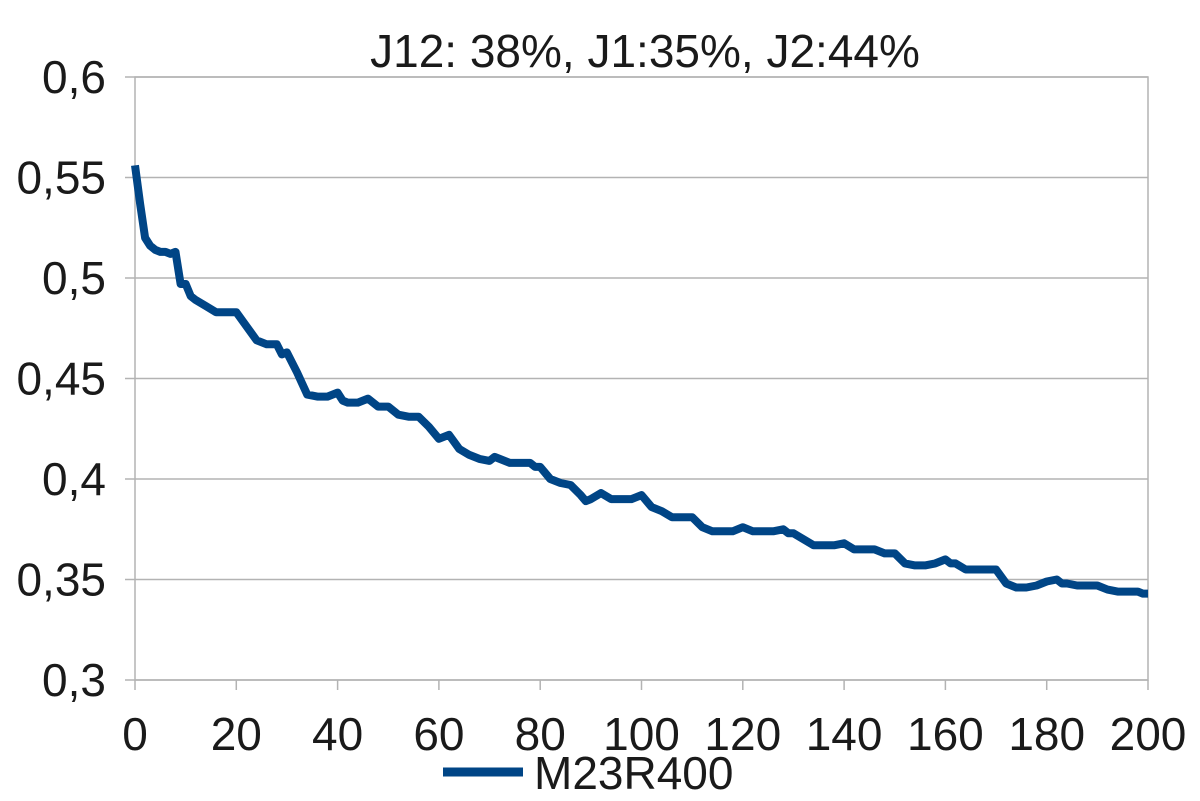 The image size is (1200, 801). I want to click on x-tick-label: 160, so click(945, 734).